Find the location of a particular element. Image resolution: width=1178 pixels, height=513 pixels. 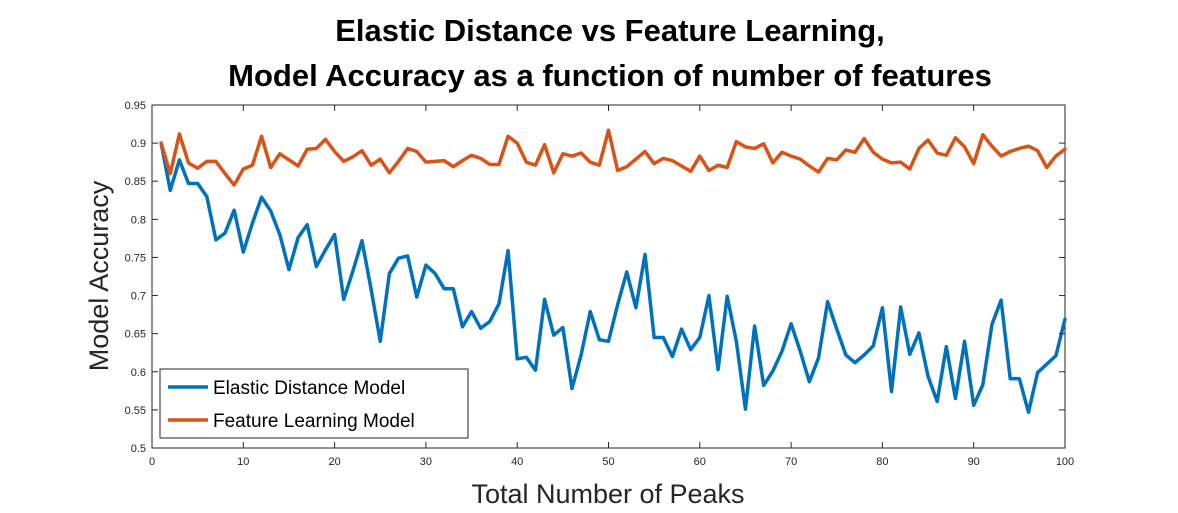

x-tick-label: 70 is located at coordinates (791, 462).